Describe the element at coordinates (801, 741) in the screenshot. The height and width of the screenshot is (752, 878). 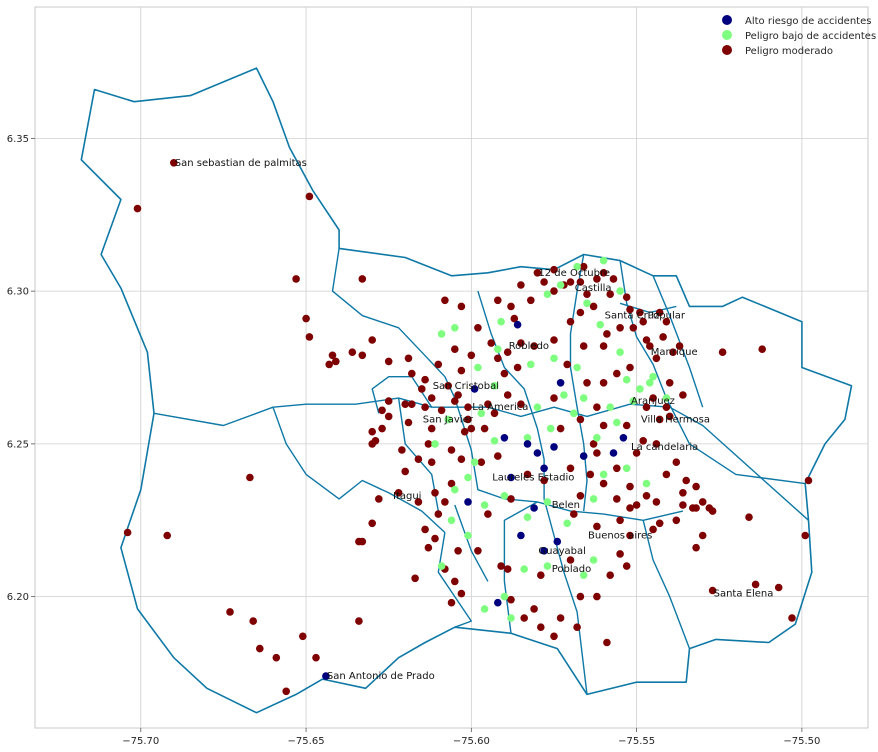
I see `x-tick-label-4: −75.50` at that location.